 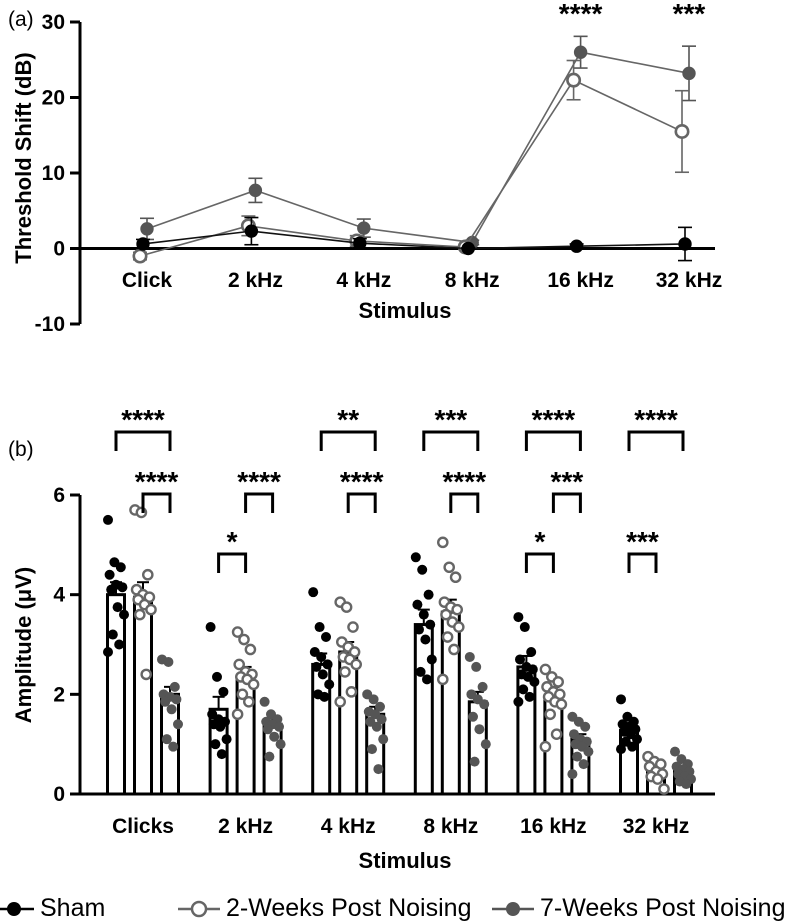 What do you see at coordinates (73, 908) in the screenshot?
I see `legend-label-sham: Sham` at bounding box center [73, 908].